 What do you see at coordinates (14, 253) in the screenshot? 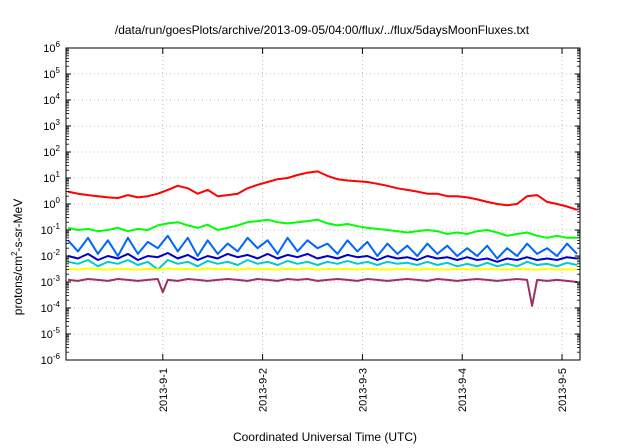
I see `y-axis-label-sup: 2` at bounding box center [14, 253].